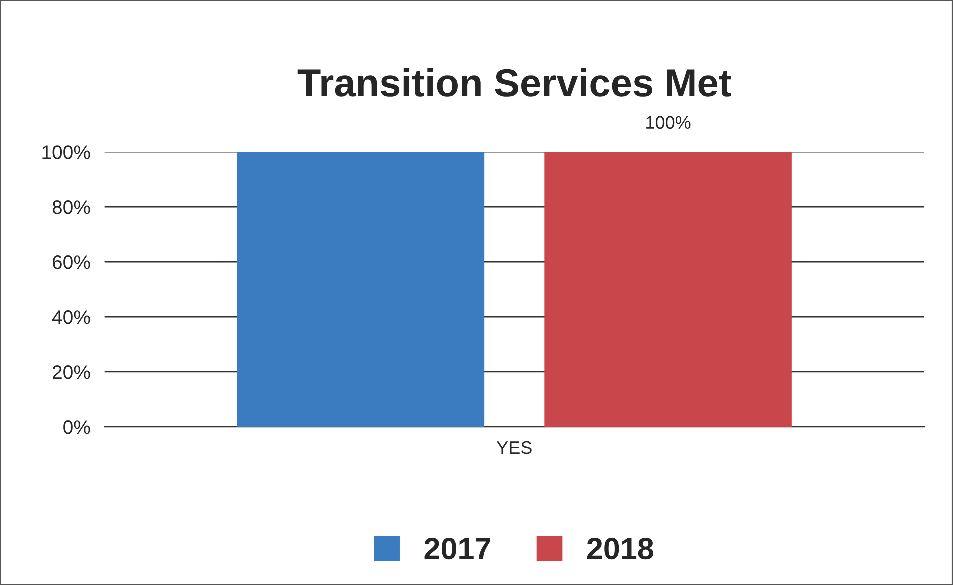 The image size is (953, 585). Describe the element at coordinates (668, 123) in the screenshot. I see `data-label: 100%` at that location.